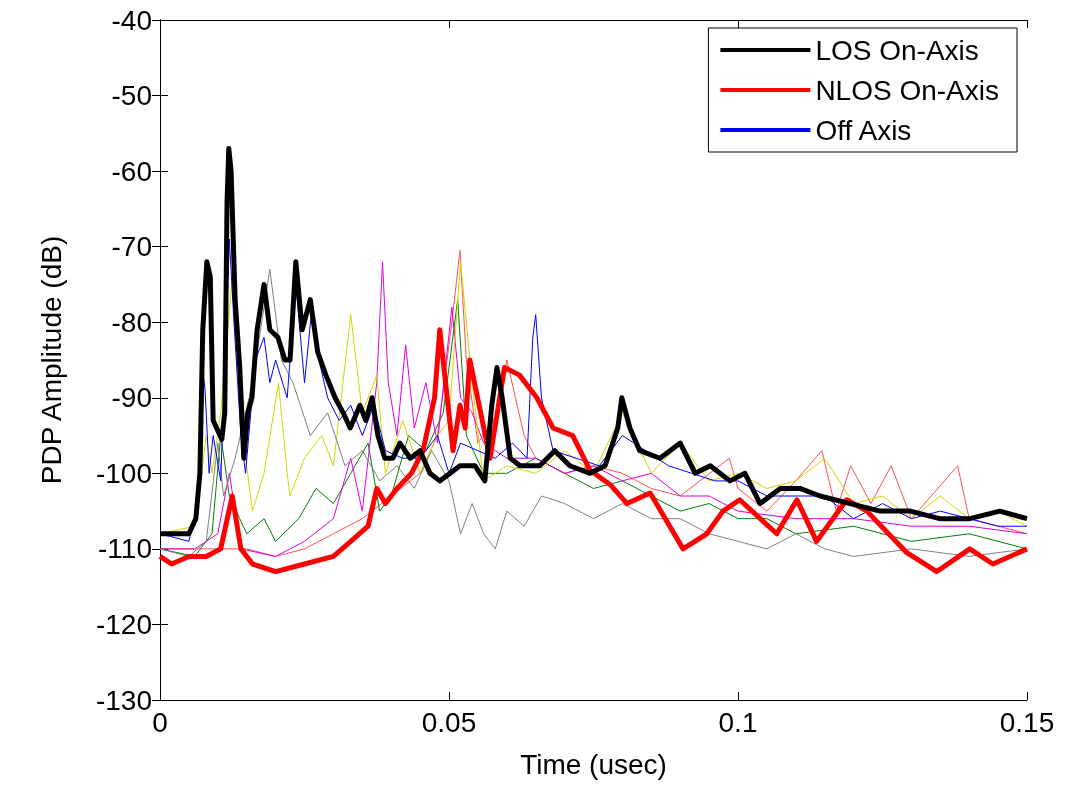 The image size is (1069, 798). I want to click on legend-label: LOS On-Axis, so click(897, 50).